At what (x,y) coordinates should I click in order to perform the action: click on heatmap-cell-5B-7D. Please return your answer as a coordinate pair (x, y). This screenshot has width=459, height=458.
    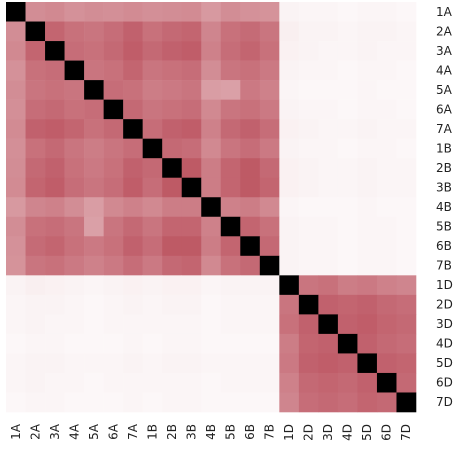
    Looking at the image, I should click on (406, 226).